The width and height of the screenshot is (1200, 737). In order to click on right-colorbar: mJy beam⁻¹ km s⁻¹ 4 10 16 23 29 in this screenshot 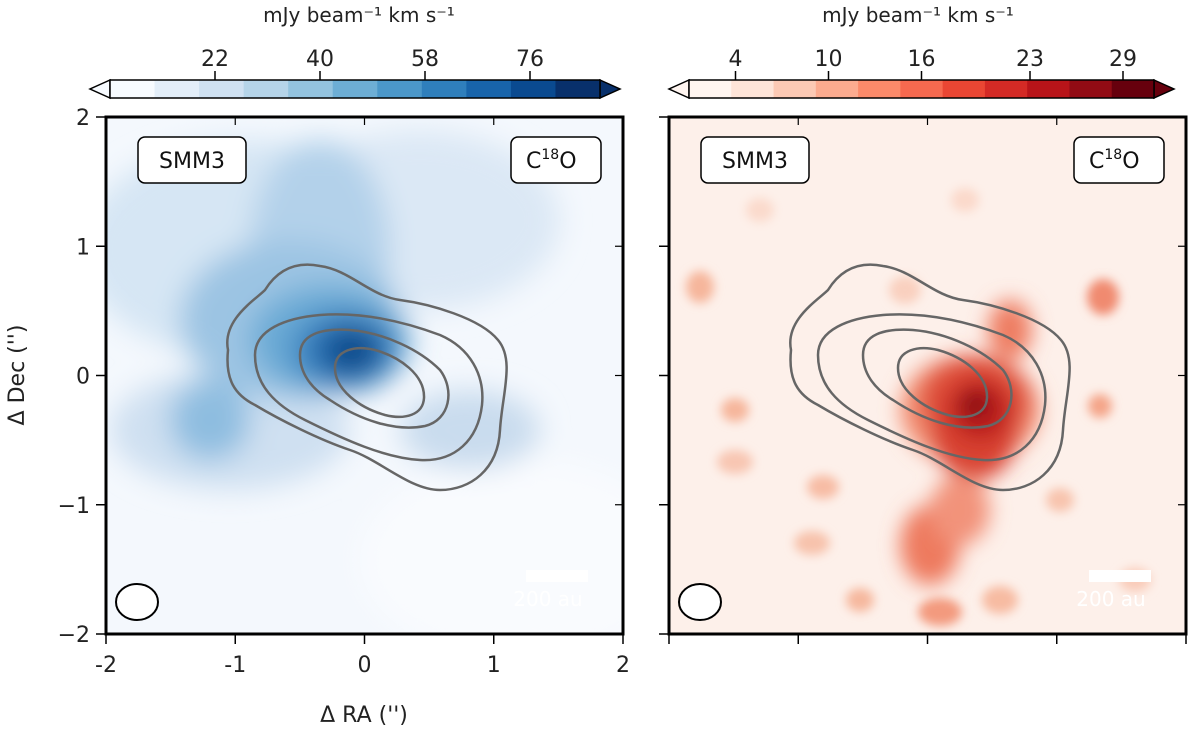, I will do `click(921, 51)`.